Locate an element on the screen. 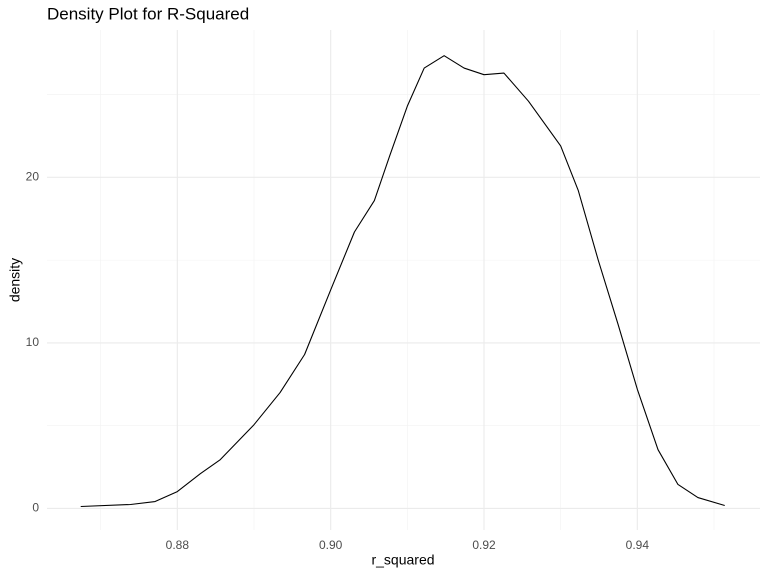 Image resolution: width=768 pixels, height=576 pixels. y-tick-label: 20 is located at coordinates (33, 177).